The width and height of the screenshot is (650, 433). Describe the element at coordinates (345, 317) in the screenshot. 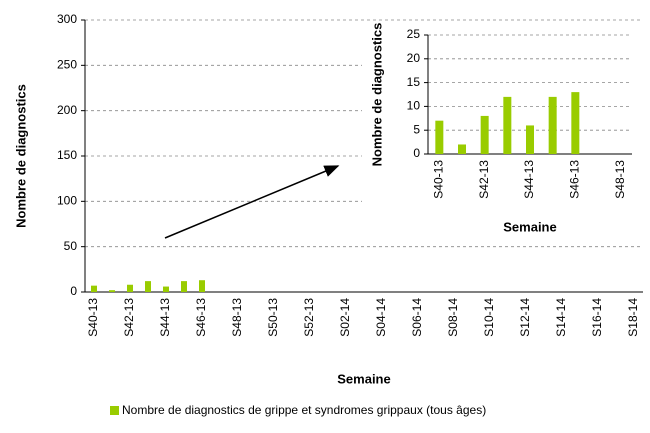

I see `x-tick-label: S02-14` at that location.